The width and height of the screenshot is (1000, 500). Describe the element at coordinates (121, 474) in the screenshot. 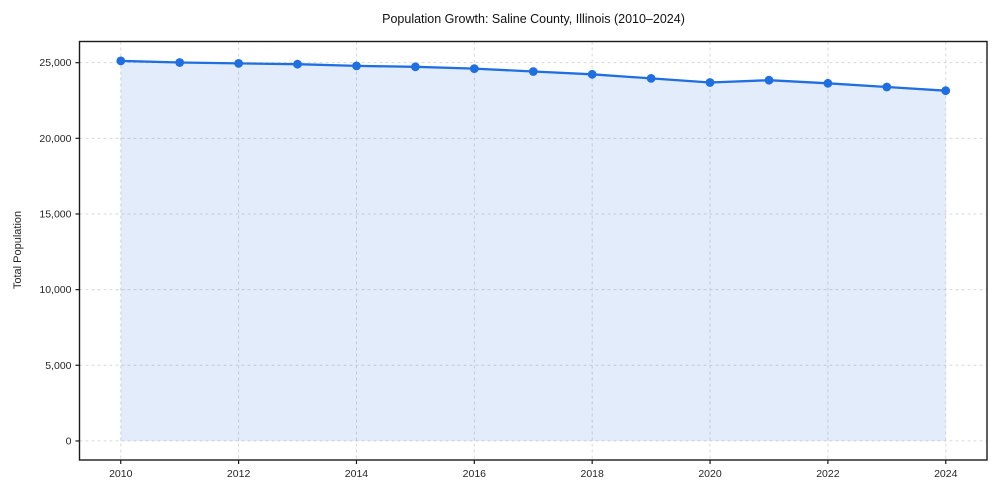

I see `x-tick-label: 2010` at that location.